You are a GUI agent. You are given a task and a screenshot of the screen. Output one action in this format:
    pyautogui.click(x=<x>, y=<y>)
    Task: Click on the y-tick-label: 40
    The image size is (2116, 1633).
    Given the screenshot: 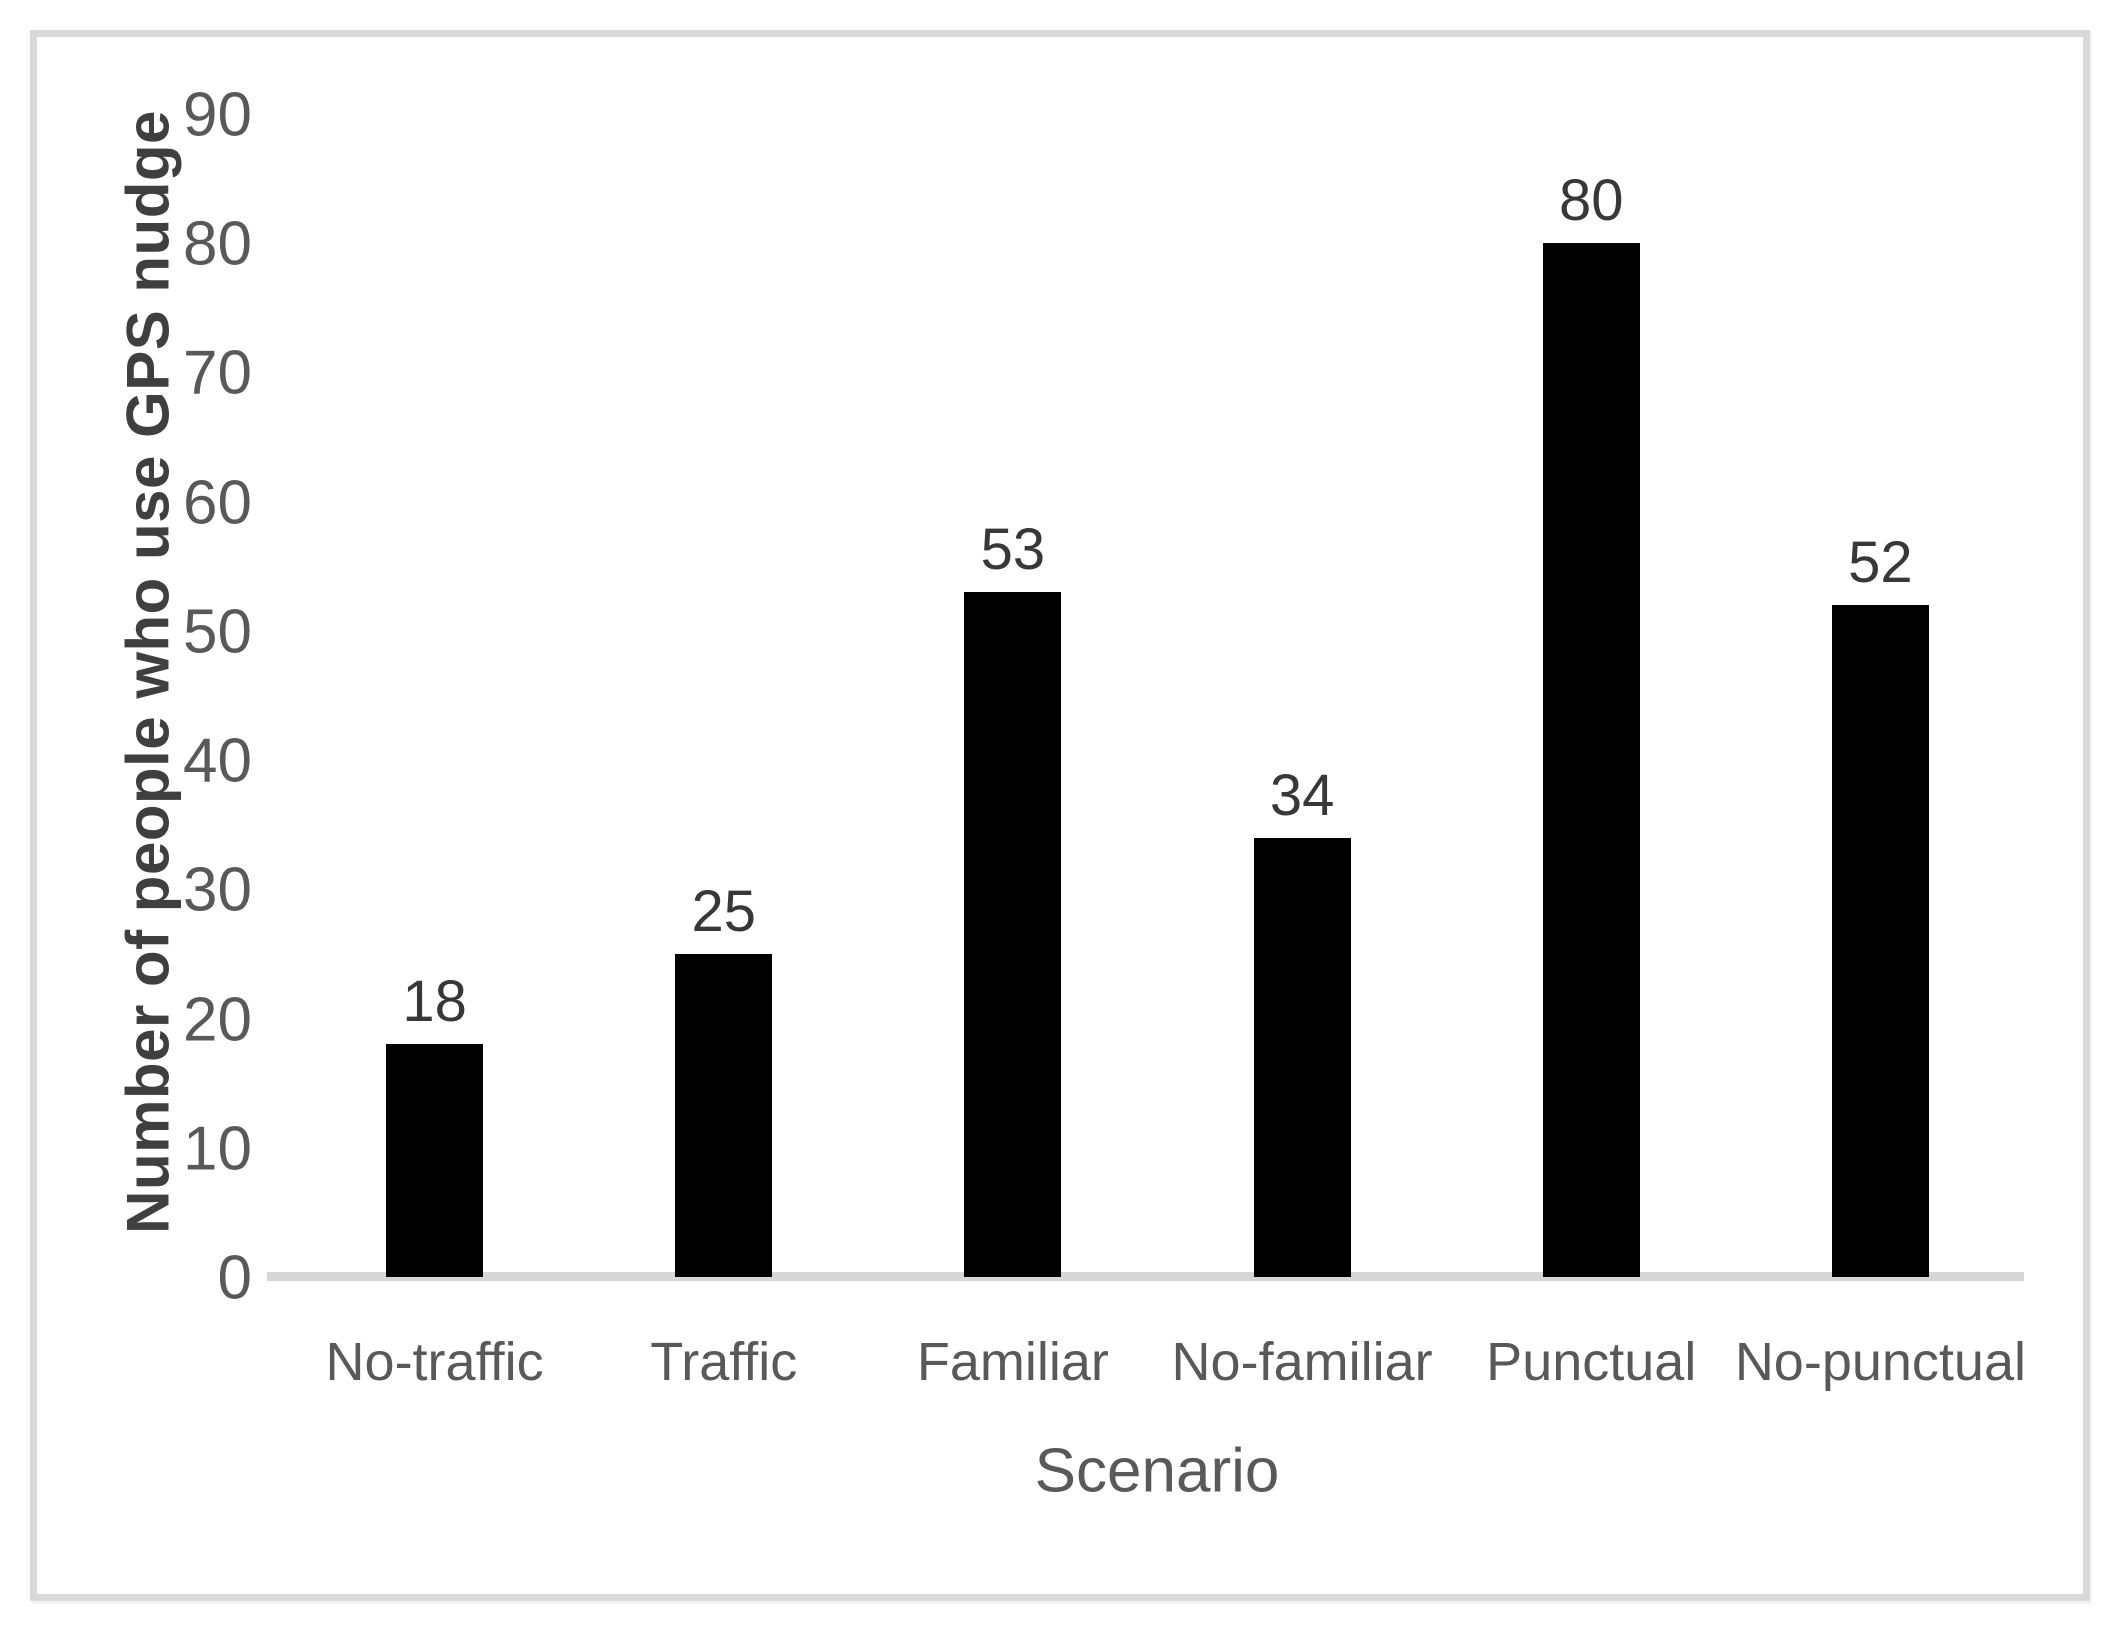 What is the action you would take?
    pyautogui.click(x=217, y=761)
    